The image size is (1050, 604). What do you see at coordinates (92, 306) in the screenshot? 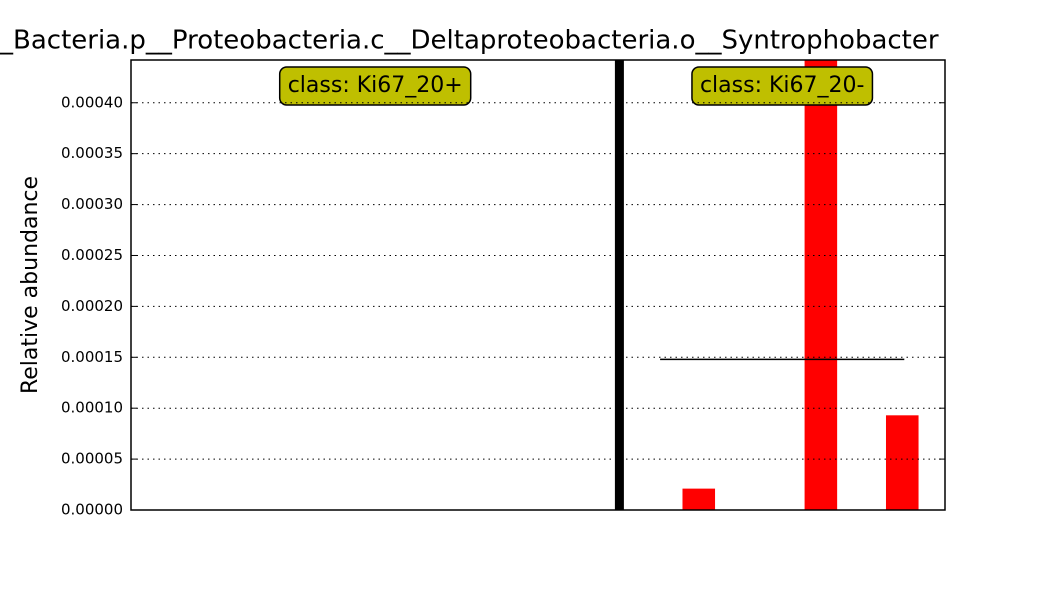
I see `y-tick-label: 0.00020` at bounding box center [92, 306].